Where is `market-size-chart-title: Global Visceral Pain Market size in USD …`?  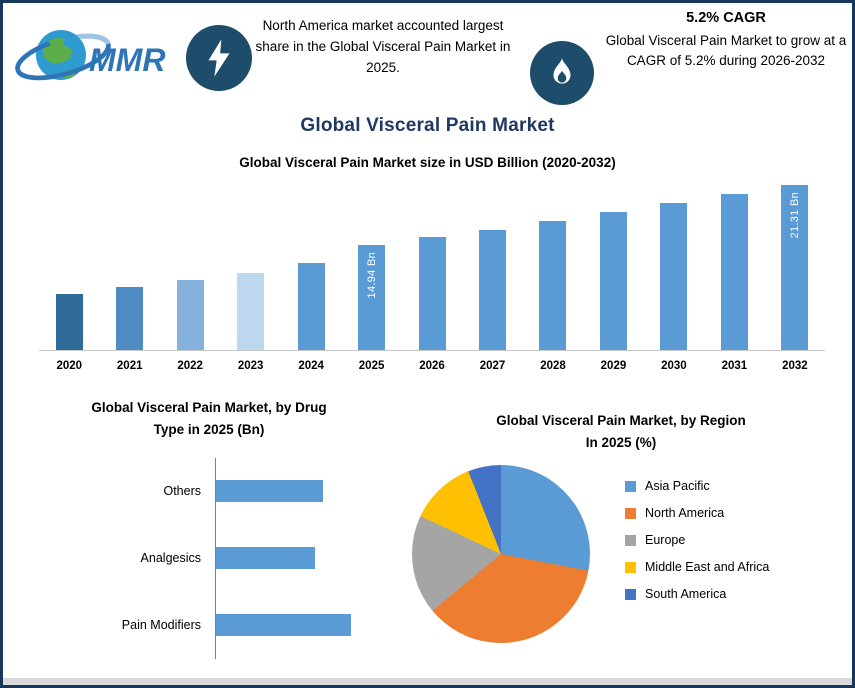
market-size-chart-title: Global Visceral Pain Market size in USD … is located at coordinates (427, 162).